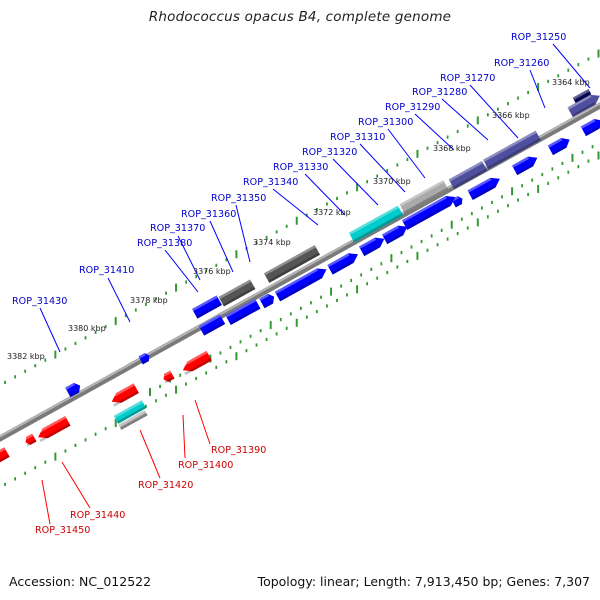 Image resolution: width=600 pixels, height=600 pixels. I want to click on gene-label: ROP_31380, so click(164, 243).